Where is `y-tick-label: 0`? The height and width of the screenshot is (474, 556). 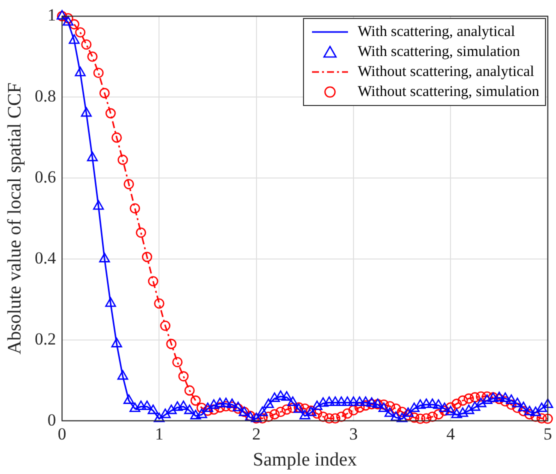 y-tick-label: 0 is located at coordinates (52, 420).